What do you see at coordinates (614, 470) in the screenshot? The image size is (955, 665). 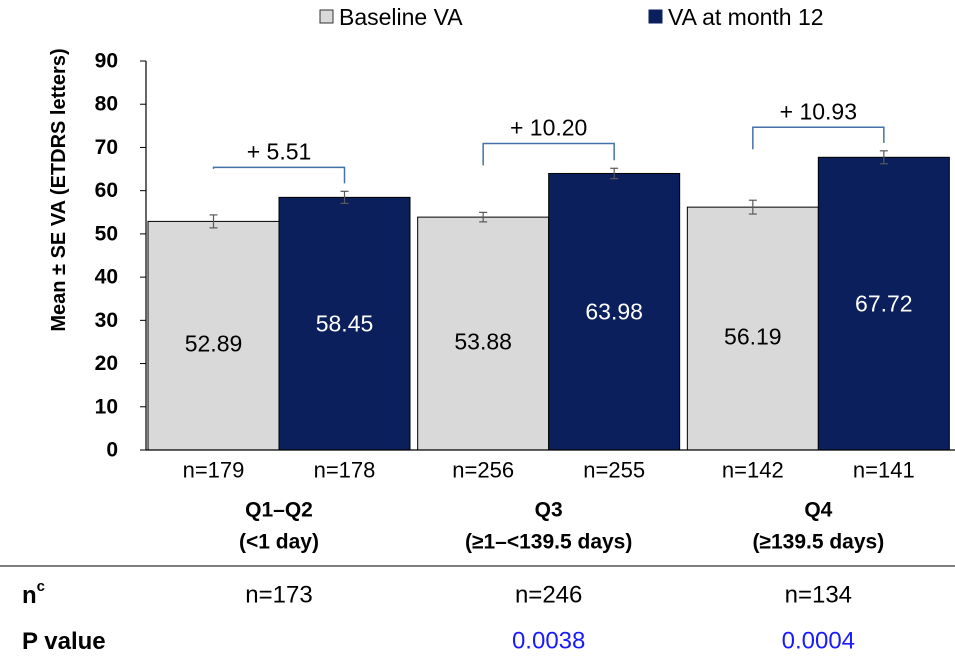 I see `n-label: n=255` at bounding box center [614, 470].